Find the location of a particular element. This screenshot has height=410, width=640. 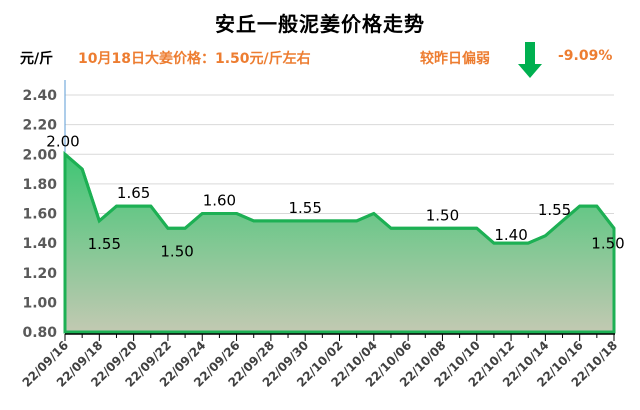

y-tick-label: 1.00 is located at coordinates (39, 303).